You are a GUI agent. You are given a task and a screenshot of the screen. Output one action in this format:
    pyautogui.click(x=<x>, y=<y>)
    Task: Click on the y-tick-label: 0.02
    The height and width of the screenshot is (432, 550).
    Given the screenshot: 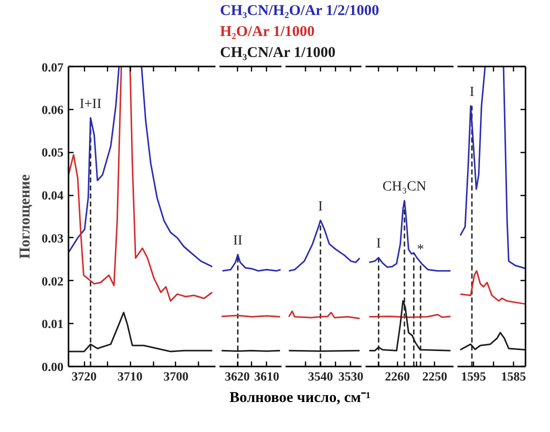 What is the action you would take?
    pyautogui.click(x=53, y=281)
    